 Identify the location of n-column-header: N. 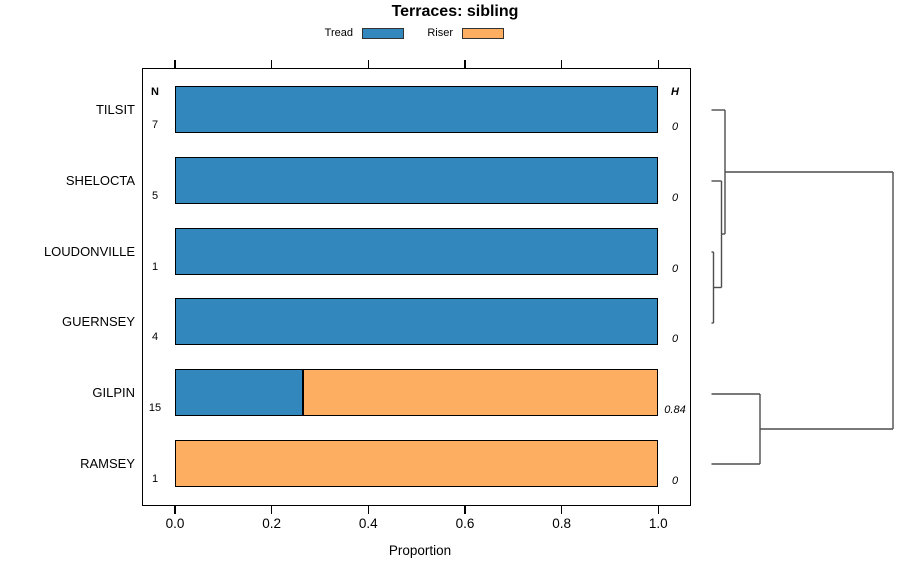
(155, 92).